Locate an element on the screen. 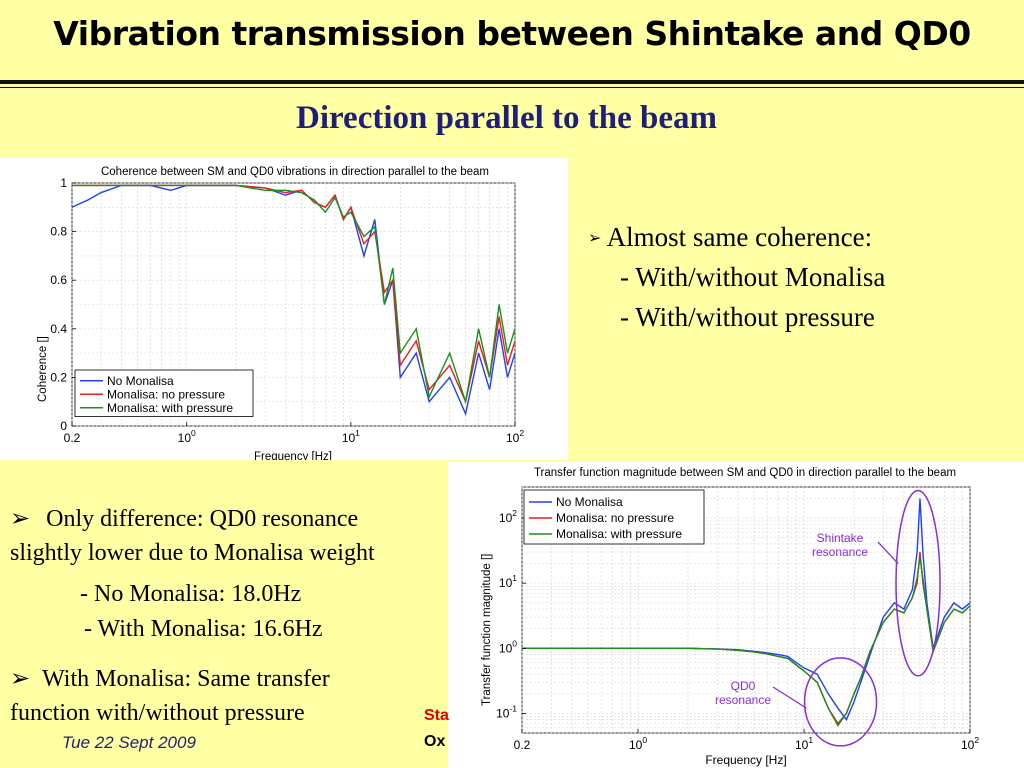 Image resolution: width=1024 pixels, height=768 pixels. y-tick-label: 1 is located at coordinates (63, 183).